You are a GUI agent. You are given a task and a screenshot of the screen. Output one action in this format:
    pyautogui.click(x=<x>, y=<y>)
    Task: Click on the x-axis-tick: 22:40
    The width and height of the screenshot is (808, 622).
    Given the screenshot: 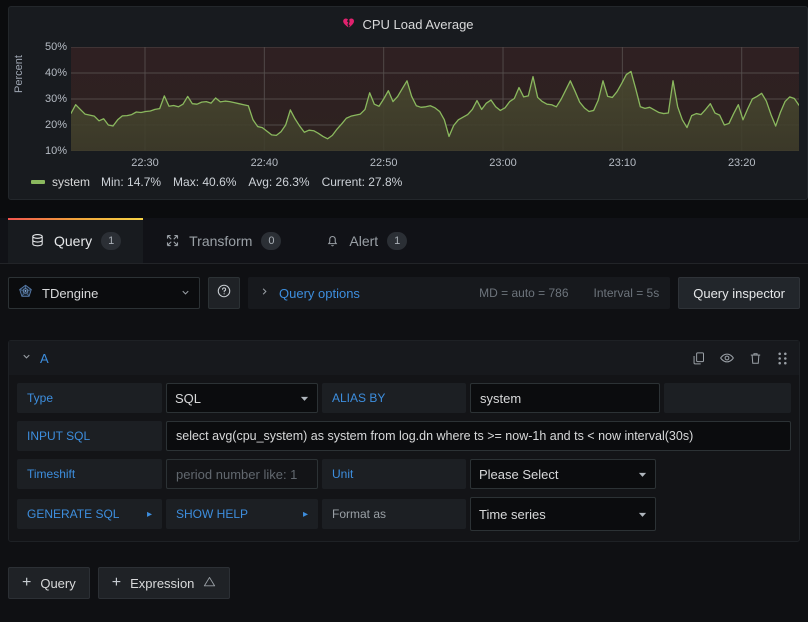 What is the action you would take?
    pyautogui.click(x=264, y=163)
    